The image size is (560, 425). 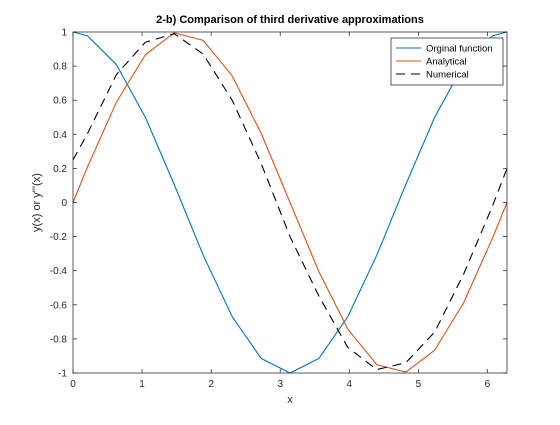 I want to click on x-axis-label: x, so click(x=290, y=400).